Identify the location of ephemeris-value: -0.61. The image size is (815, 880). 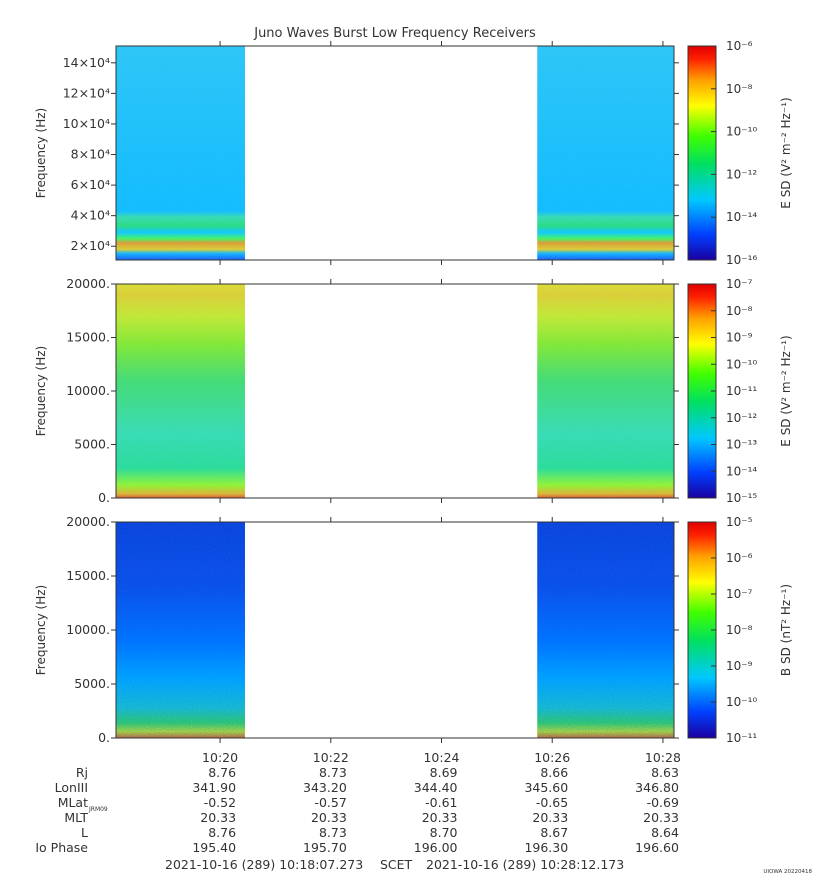
(441, 802).